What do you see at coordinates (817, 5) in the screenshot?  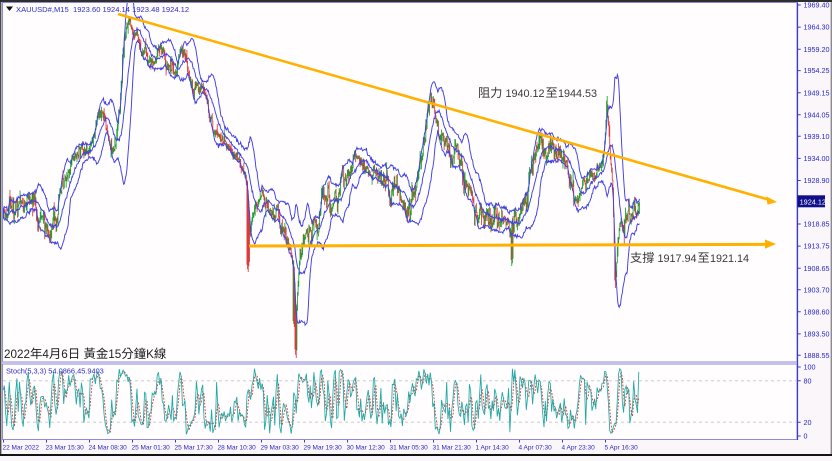 I see `svg-text: 1969.40` at bounding box center [817, 5].